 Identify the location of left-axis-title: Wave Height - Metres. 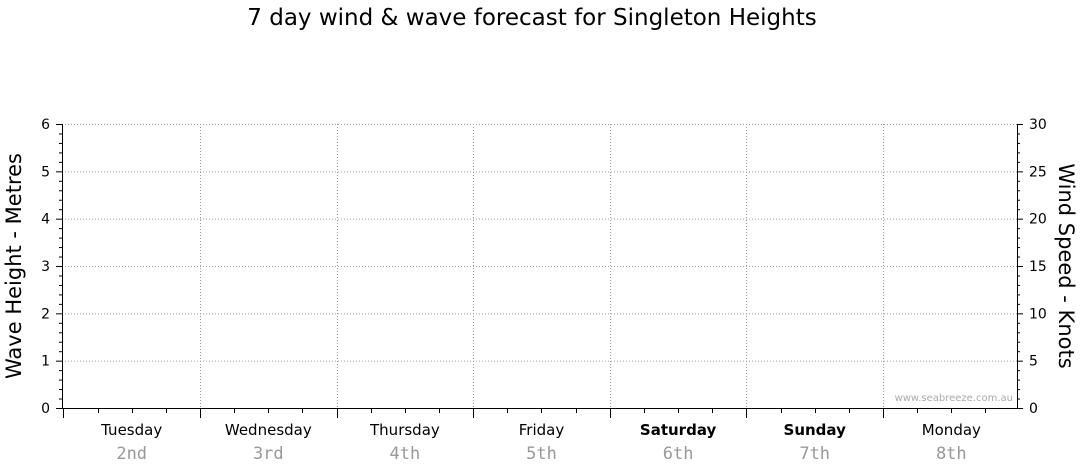
(14, 266).